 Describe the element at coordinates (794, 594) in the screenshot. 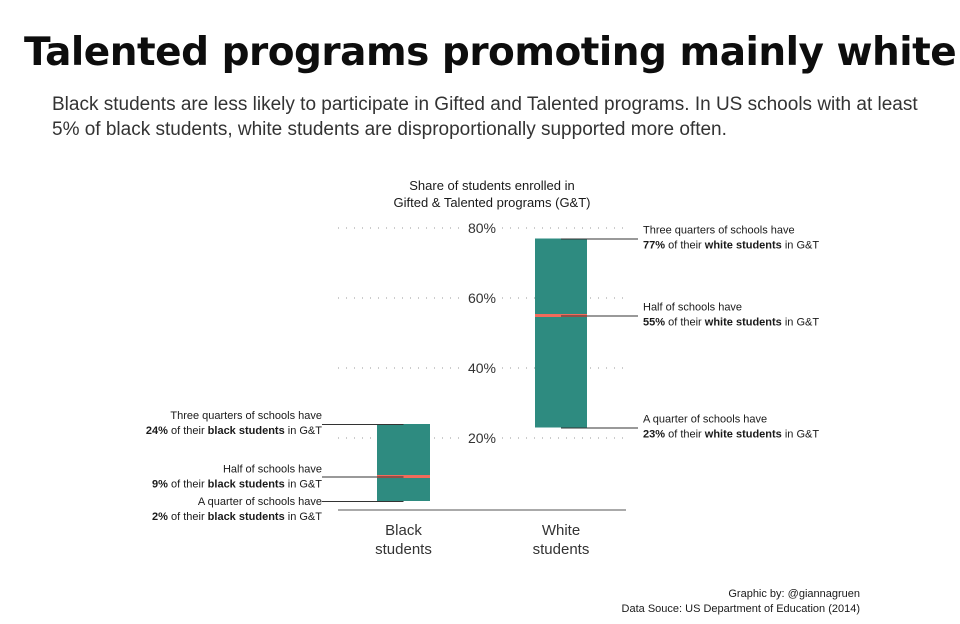

I see `graphic-credit: Graphic by: @giannagruen` at that location.